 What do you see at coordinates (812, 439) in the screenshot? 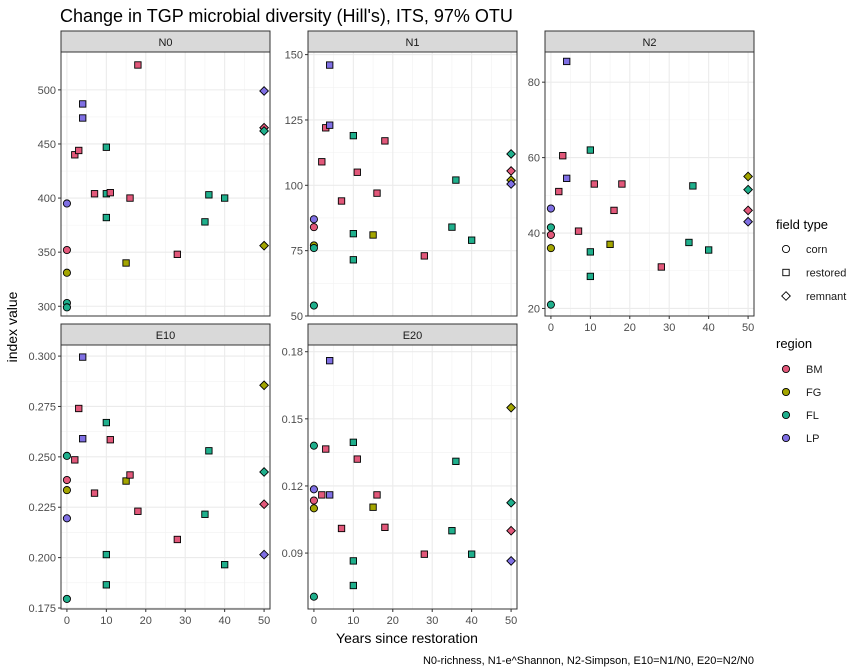
I see `legend-label: LP` at bounding box center [812, 439].